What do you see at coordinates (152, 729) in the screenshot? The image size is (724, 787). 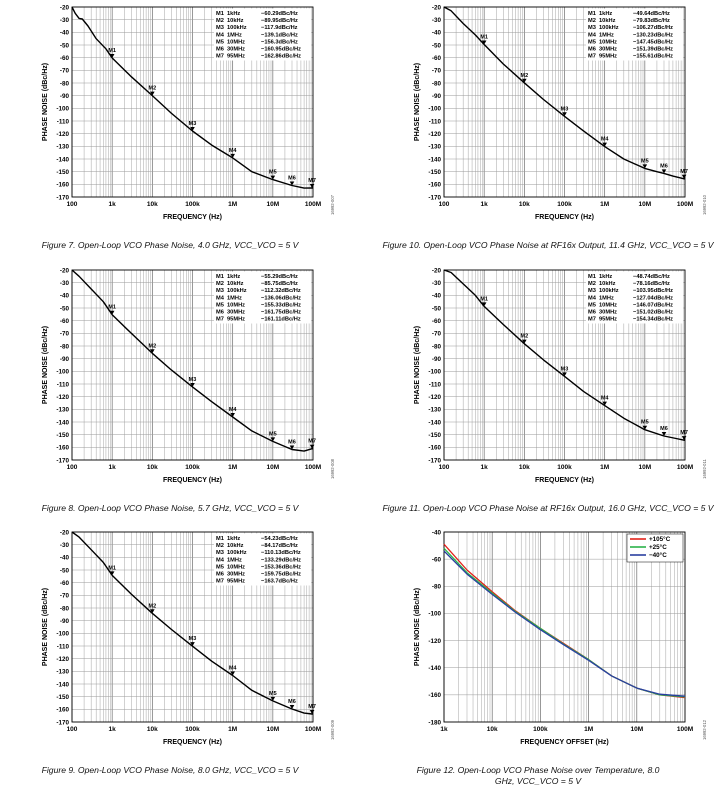 I see `x-tick-label: 10k` at bounding box center [152, 729].